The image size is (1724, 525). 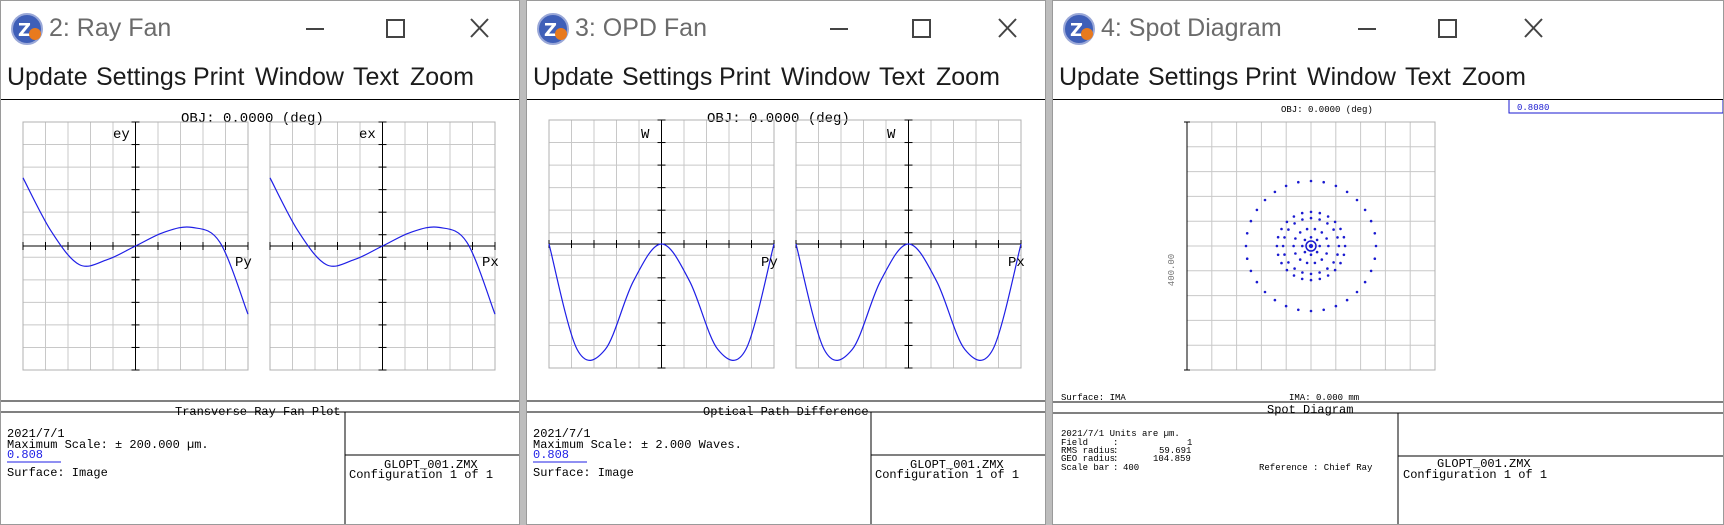 What do you see at coordinates (1388, 29) in the screenshot?
I see `title-bar: Z 4: Spot Diagram` at bounding box center [1388, 29].